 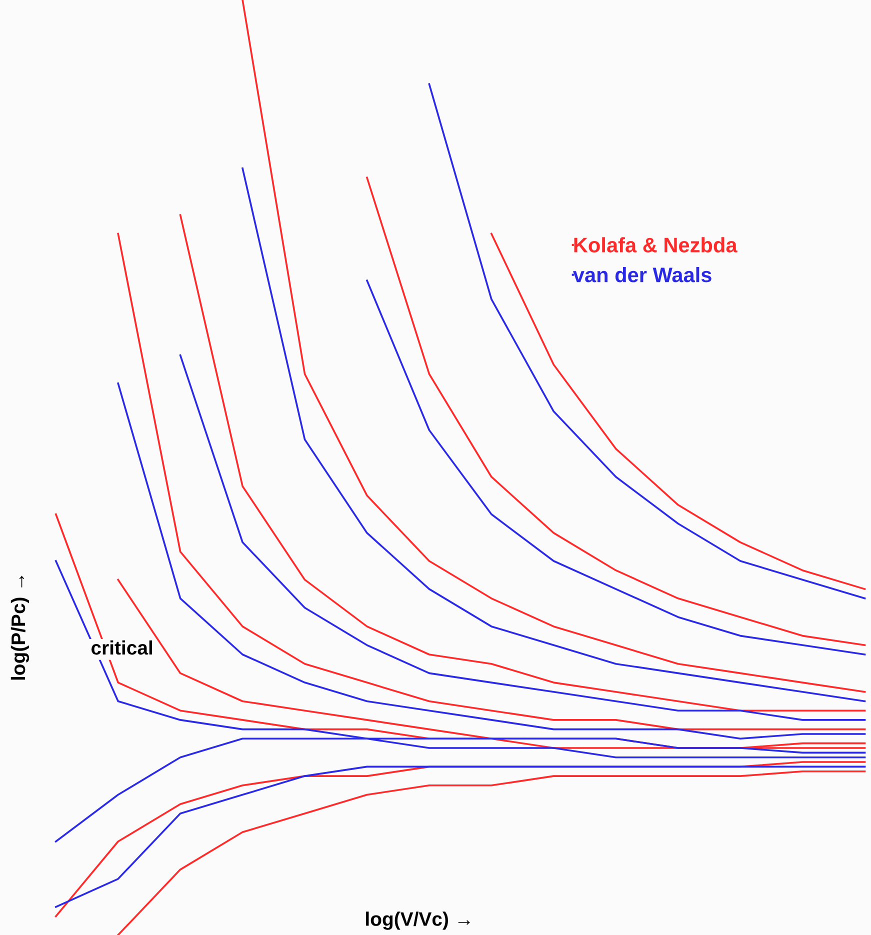 What do you see at coordinates (418, 921) in the screenshot?
I see `x-axis-title: log(V/Vc) →` at bounding box center [418, 921].